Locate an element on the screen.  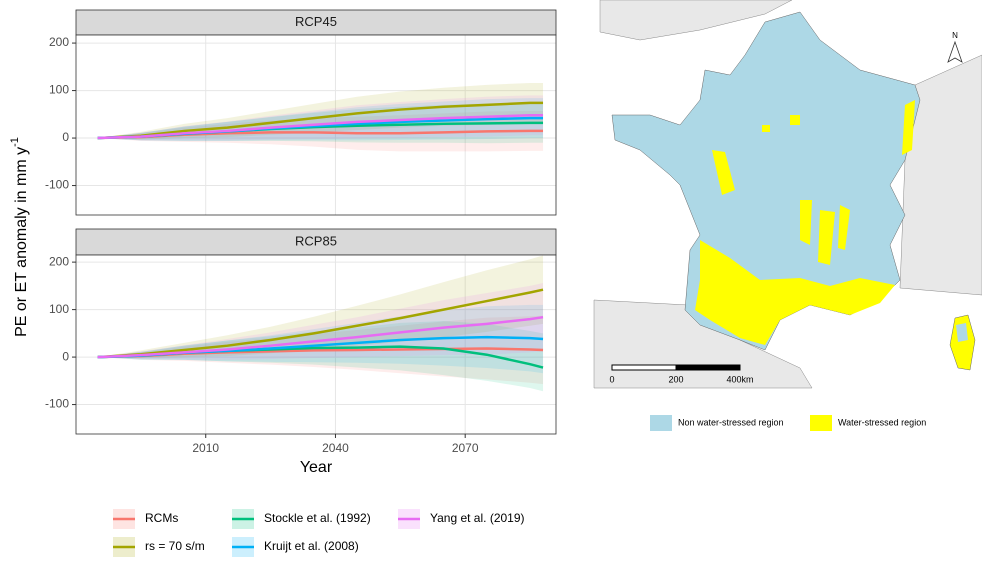
x-tick-label: 2070 is located at coordinates (465, 448).